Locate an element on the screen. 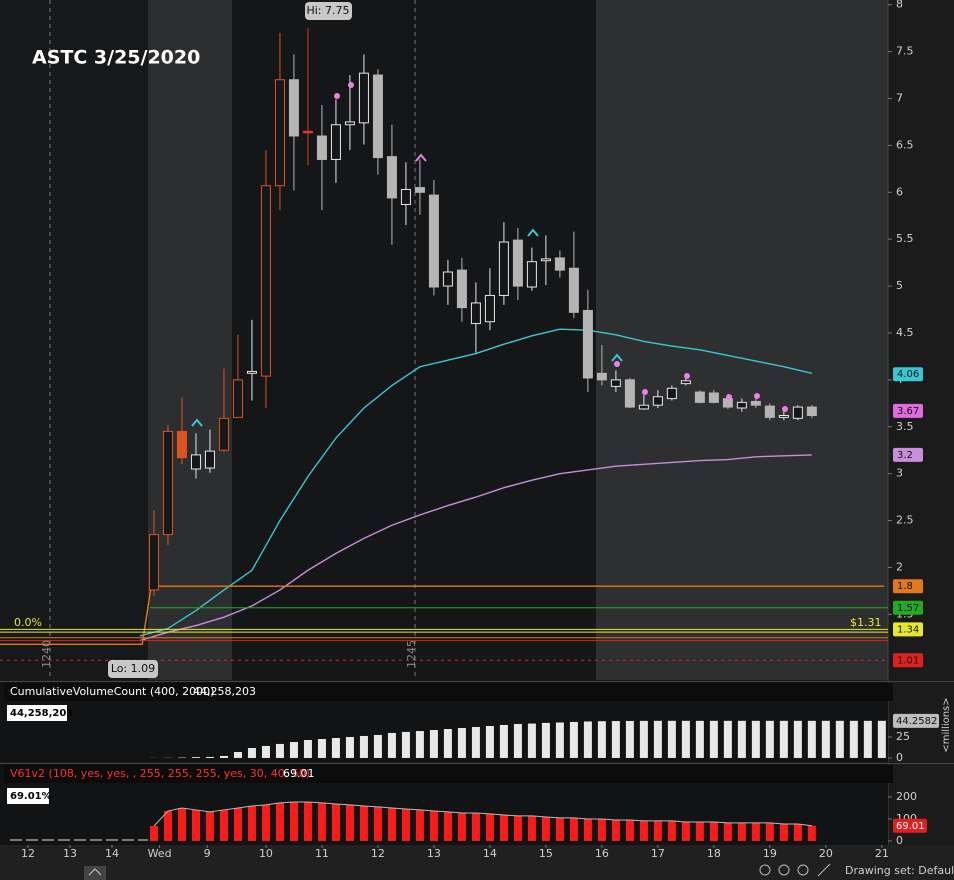 This screenshot has width=954, height=880. price-label: 3.2 is located at coordinates (905, 455).